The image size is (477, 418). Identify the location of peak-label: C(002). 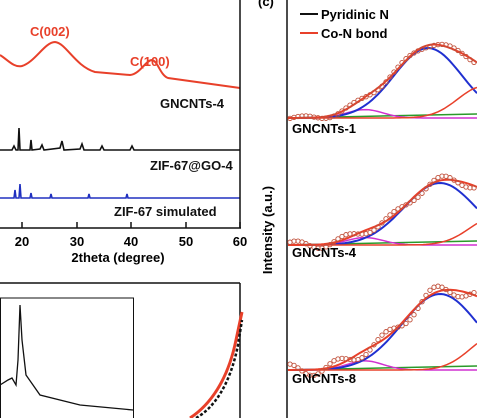
(50, 31).